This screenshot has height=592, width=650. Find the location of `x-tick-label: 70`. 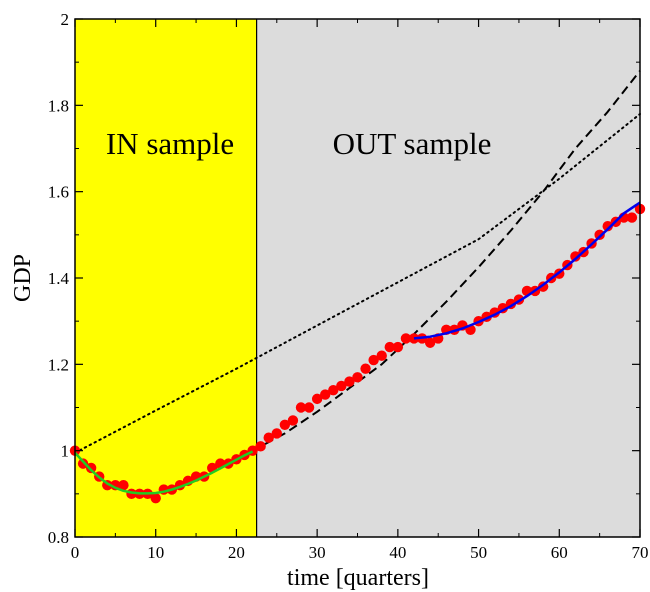

x-tick-label: 70 is located at coordinates (640, 552).